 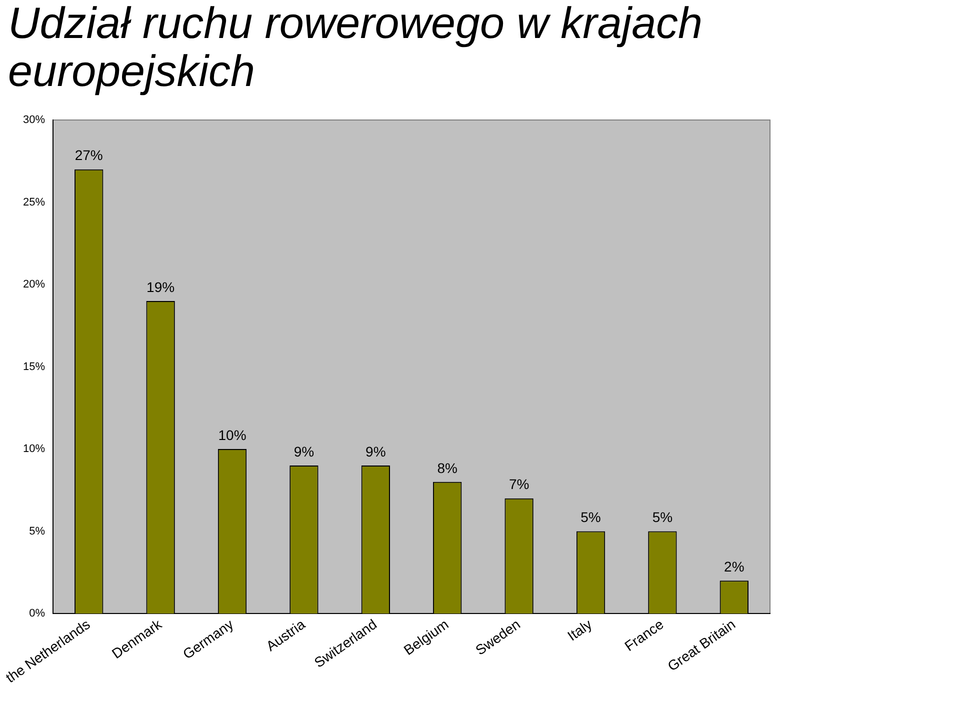 I want to click on y-tick-label: 30%, so click(x=34, y=120).